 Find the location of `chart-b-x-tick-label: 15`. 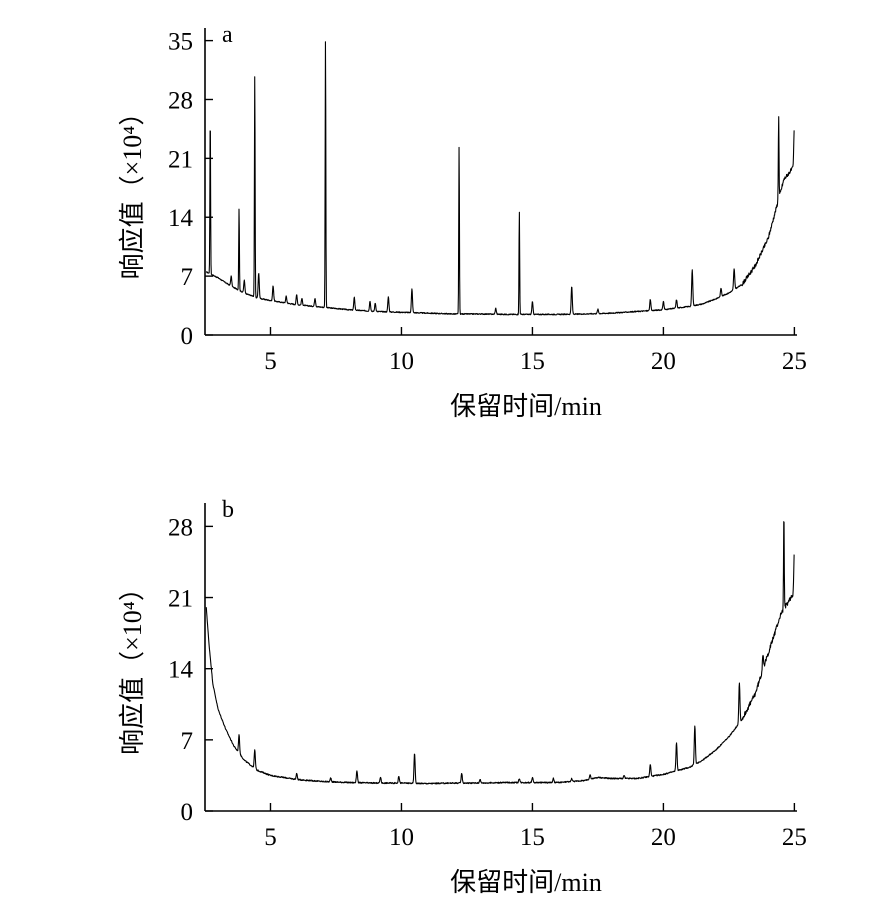

chart-b-x-tick-label: 15 is located at coordinates (532, 837).